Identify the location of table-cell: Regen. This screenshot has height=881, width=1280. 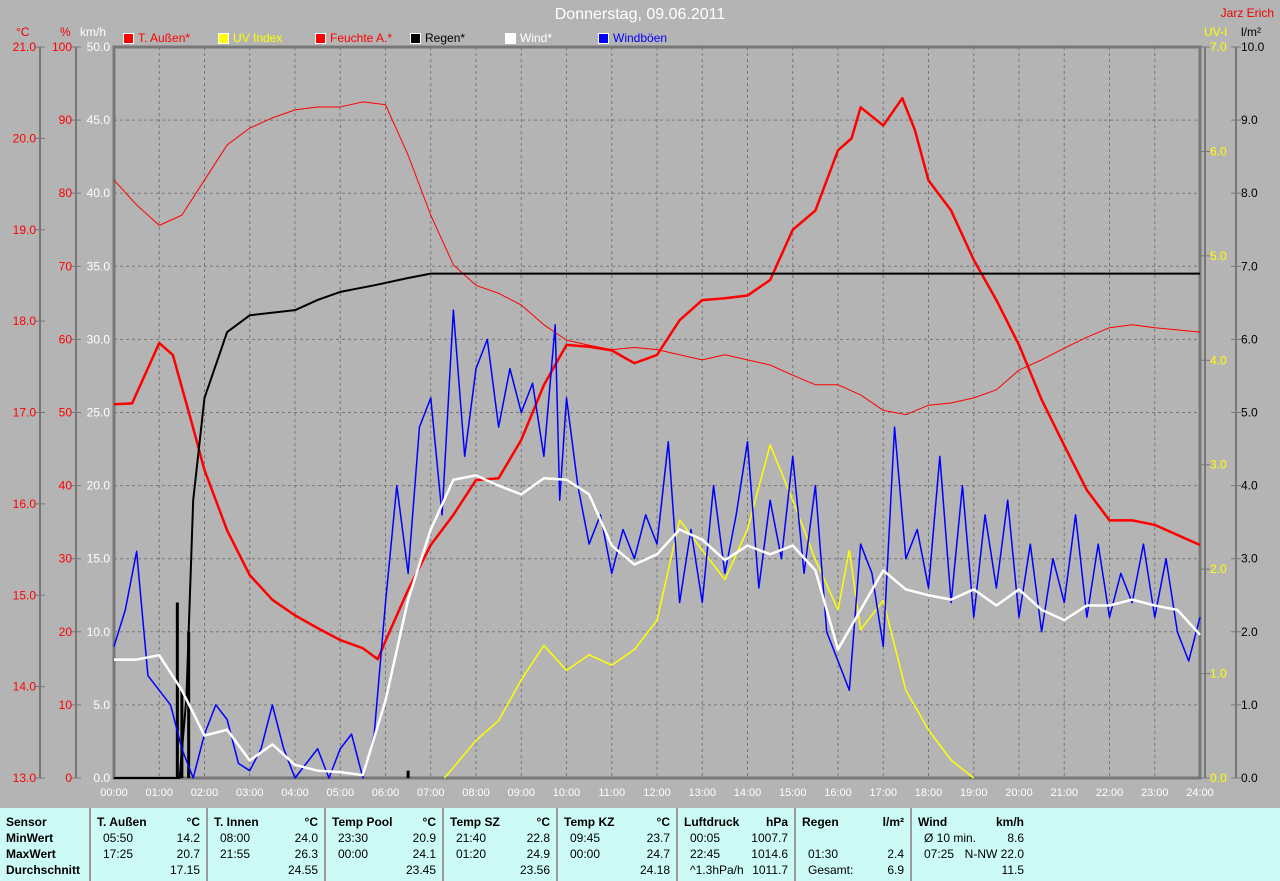
(820, 822).